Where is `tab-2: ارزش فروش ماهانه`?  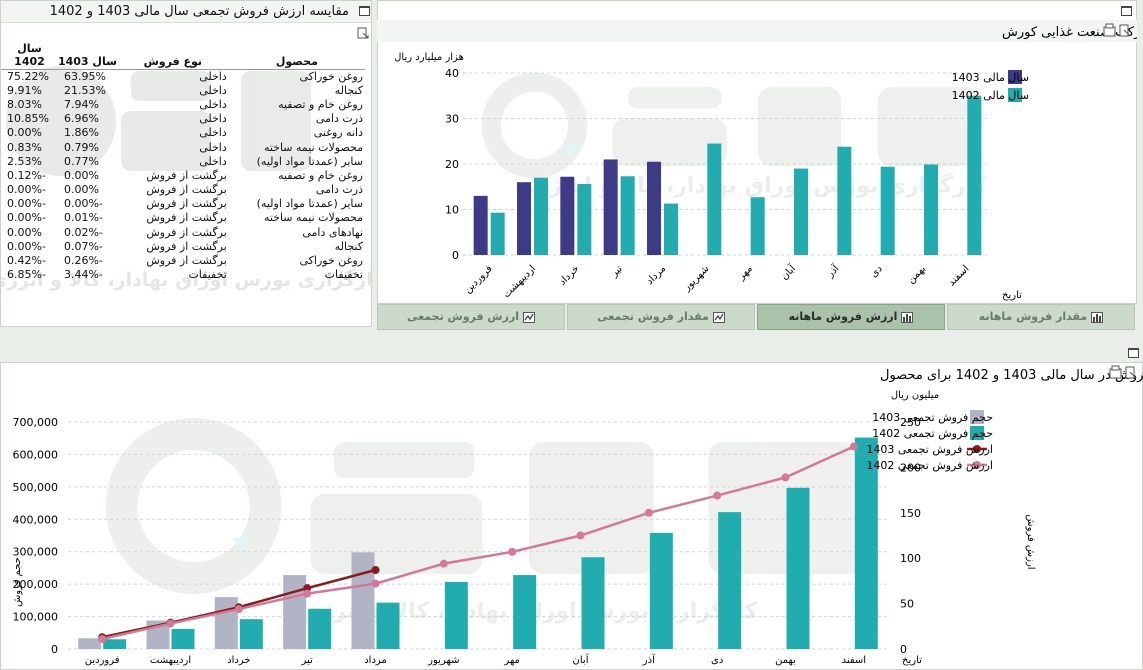
tab-2: ارزش فروش ماهانه is located at coordinates (851, 317).